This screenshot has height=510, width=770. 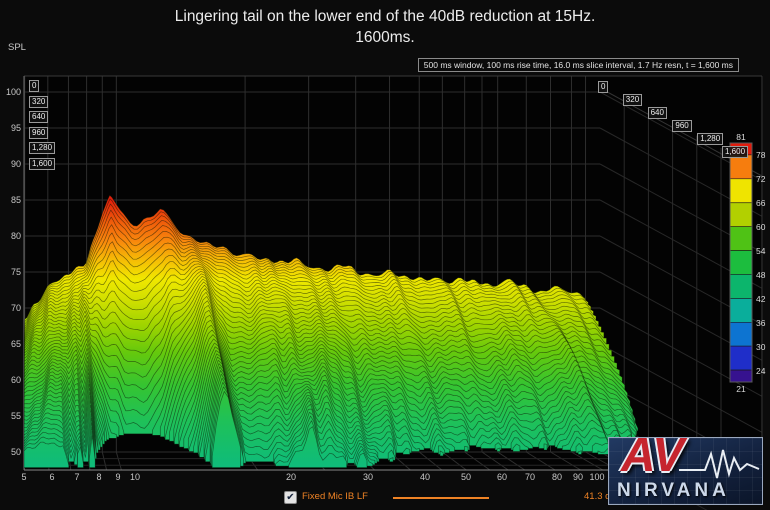 I want to click on colorbar-border, so click(x=741, y=262).